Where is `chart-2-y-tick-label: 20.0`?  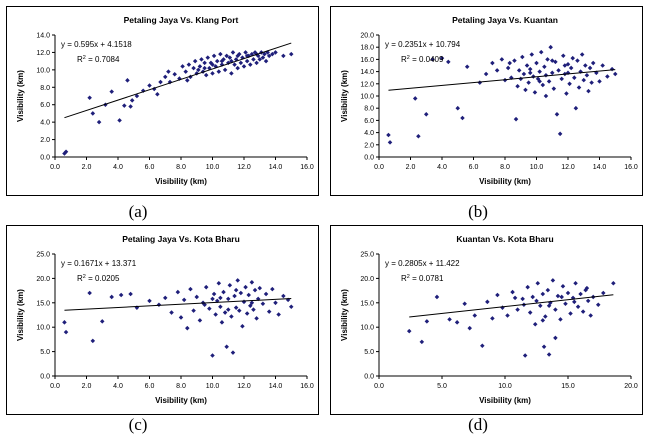
chart-2-y-tick-label: 20.0 is located at coordinates (43, 279).